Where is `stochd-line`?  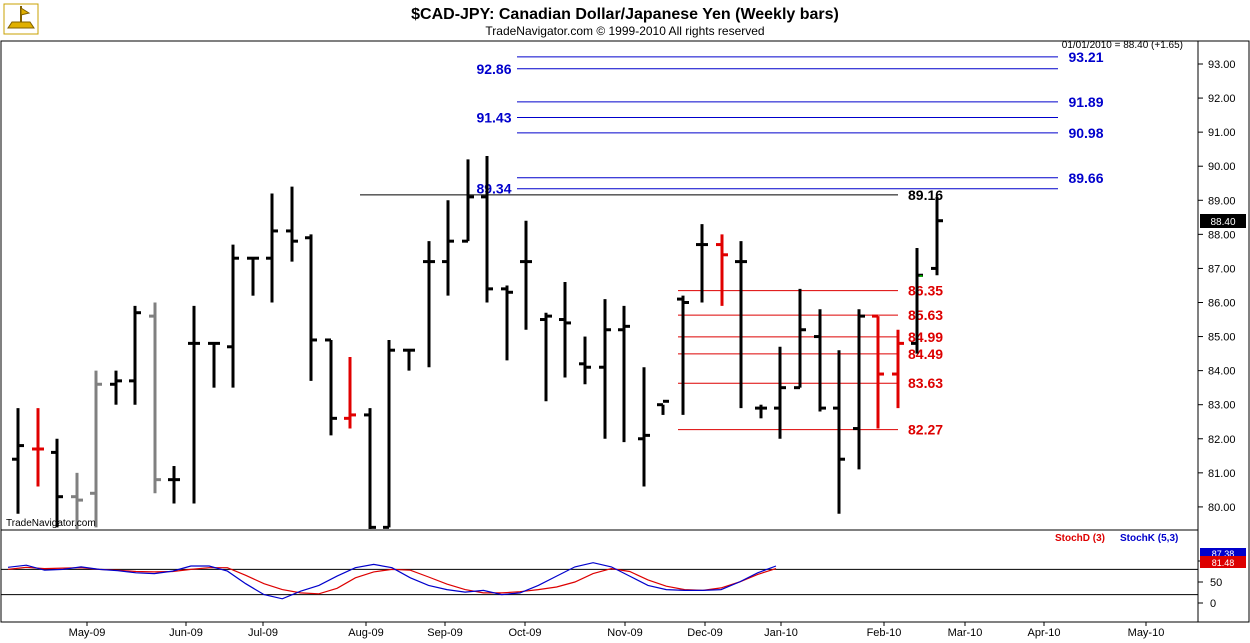
stochd-line is located at coordinates (392, 580).